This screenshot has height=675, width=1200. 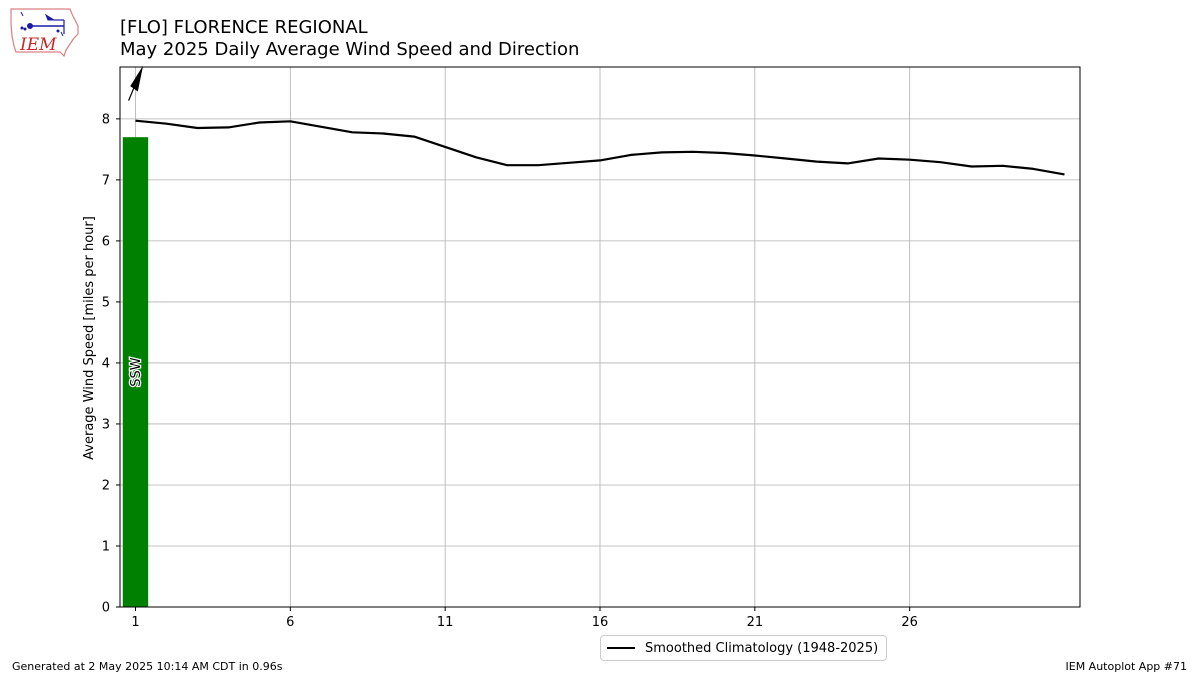 I want to click on bars, so click(x=135, y=372).